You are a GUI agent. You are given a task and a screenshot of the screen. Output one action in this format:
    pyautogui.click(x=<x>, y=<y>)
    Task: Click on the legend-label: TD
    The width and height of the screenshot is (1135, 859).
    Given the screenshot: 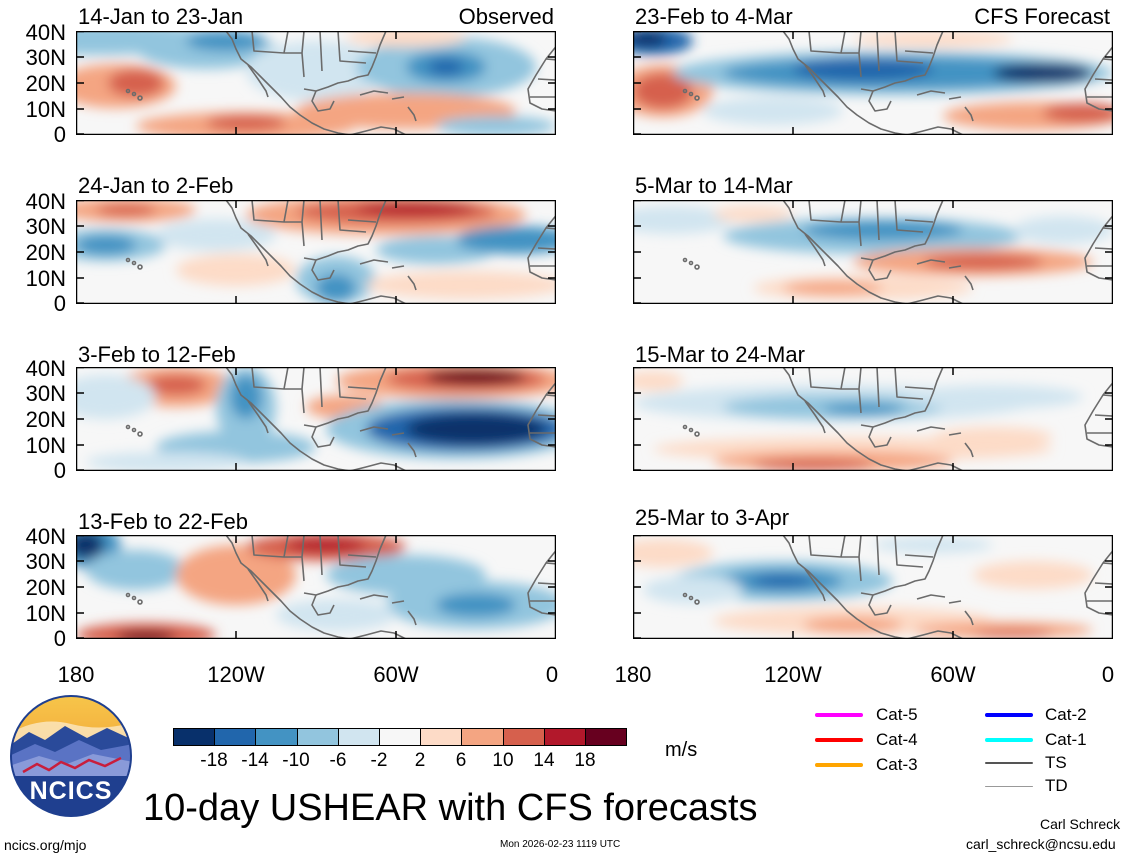 What is the action you would take?
    pyautogui.click(x=1056, y=785)
    